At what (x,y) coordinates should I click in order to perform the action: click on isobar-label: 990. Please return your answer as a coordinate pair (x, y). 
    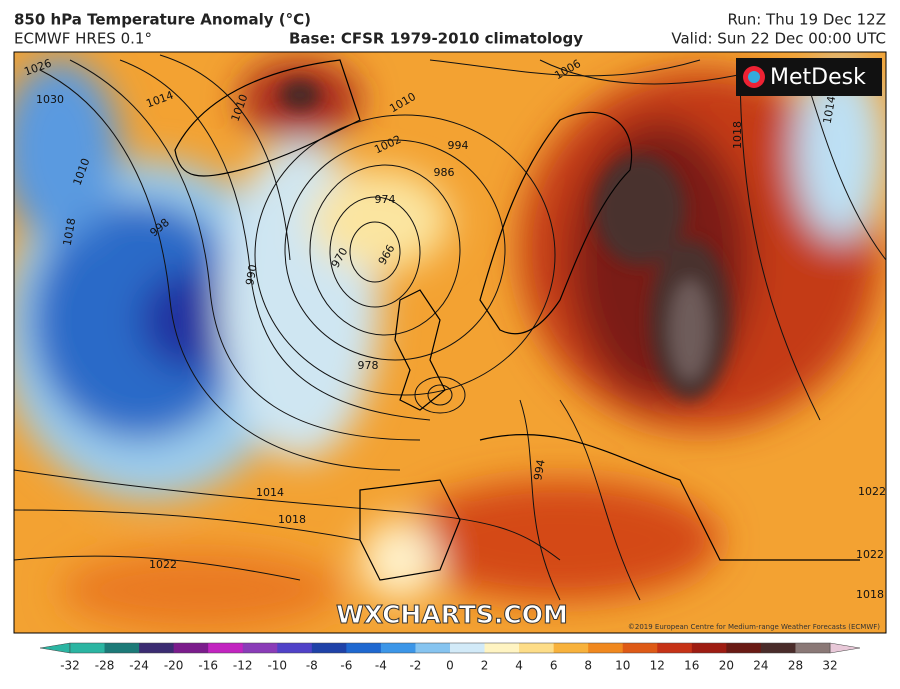
    Looking at the image, I should click on (251, 274).